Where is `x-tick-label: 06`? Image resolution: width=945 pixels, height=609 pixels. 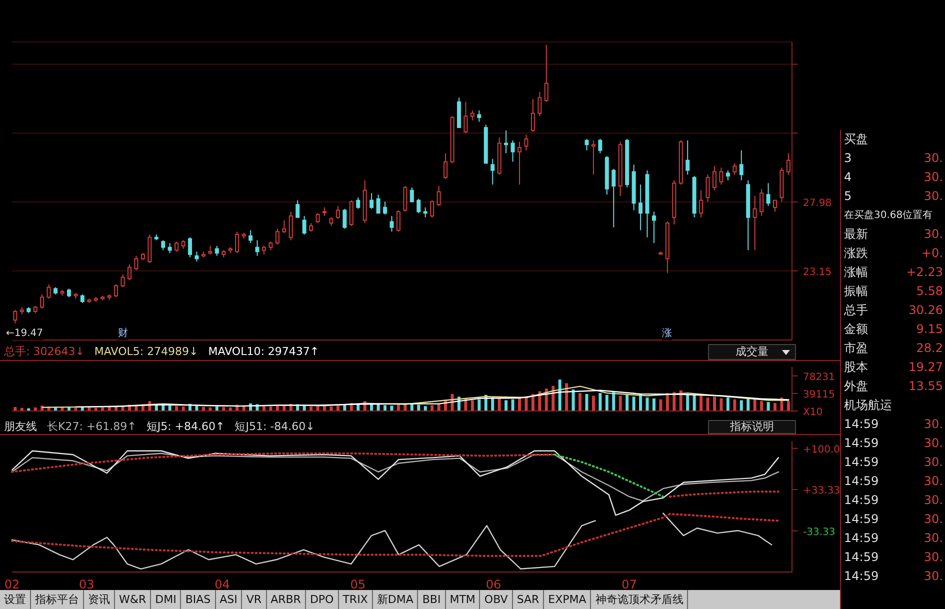 x-tick-label: 06 is located at coordinates (494, 585).